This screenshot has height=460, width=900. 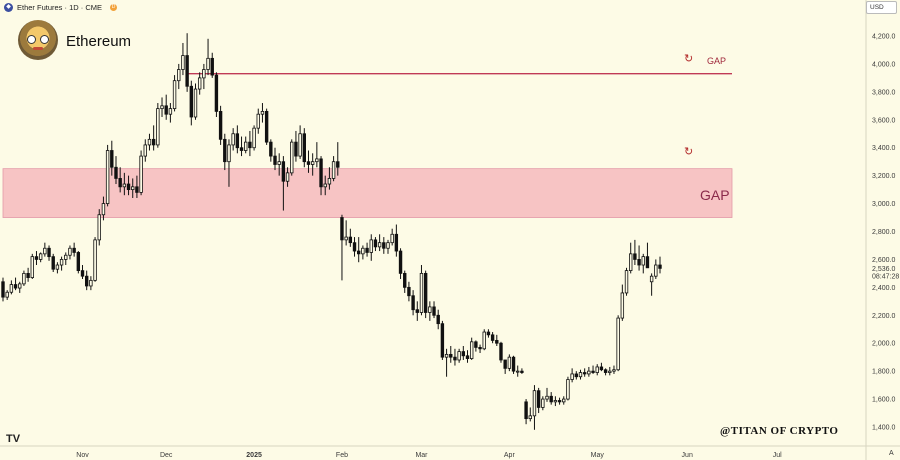 I want to click on price-tick-label: 2,000.0, so click(x=883, y=344).